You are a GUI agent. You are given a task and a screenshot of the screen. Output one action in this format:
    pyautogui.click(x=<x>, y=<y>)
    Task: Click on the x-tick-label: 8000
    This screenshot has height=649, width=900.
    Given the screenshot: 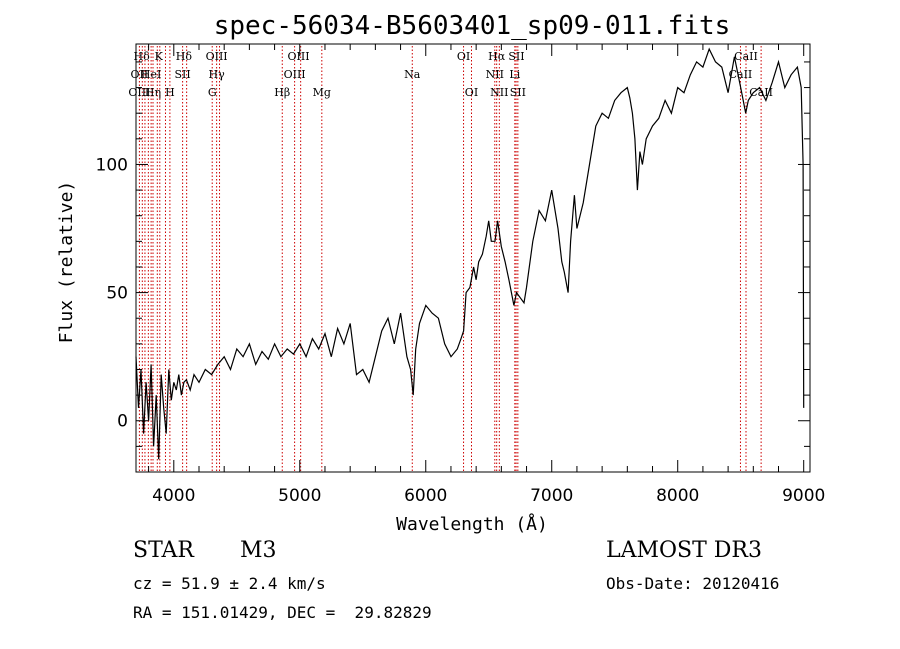 What is the action you would take?
    pyautogui.click(x=677, y=496)
    